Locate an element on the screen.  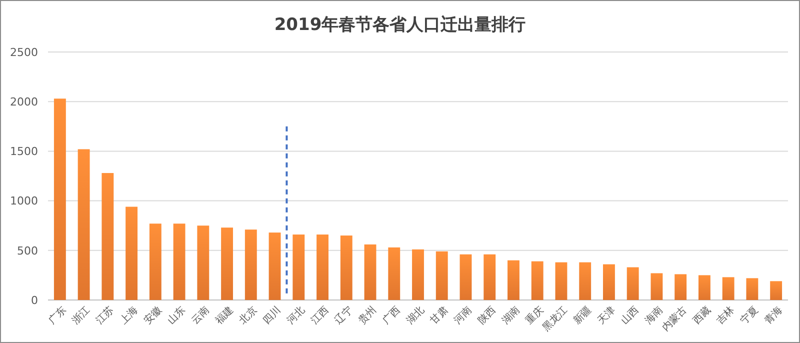
x-tick-label: 新疆 is located at coordinates (582, 315).